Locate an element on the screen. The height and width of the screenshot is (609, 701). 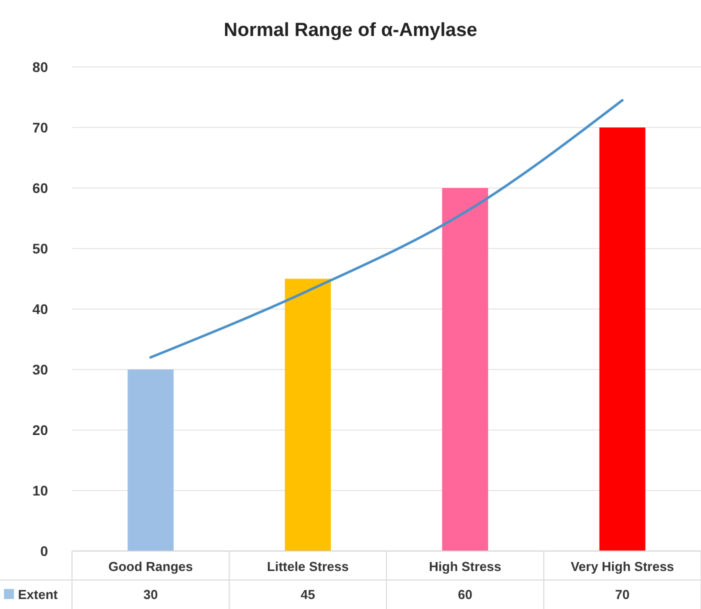
y-tick-label: 0 is located at coordinates (44, 551).